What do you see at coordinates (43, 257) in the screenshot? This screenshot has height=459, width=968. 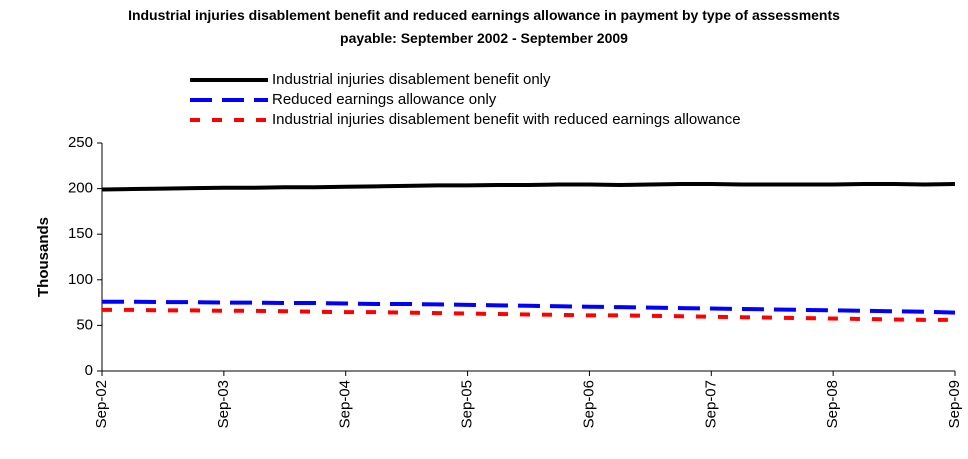 I see `y-axis-label: Thousands` at bounding box center [43, 257].